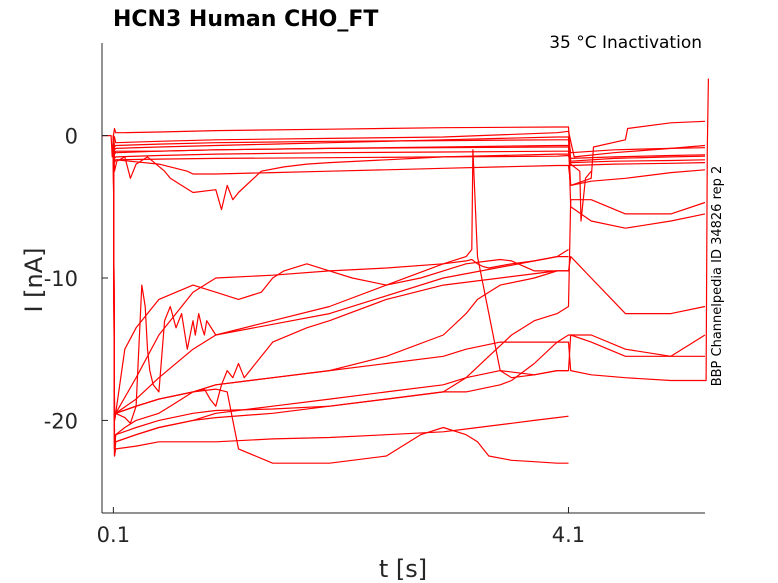 This screenshot has height=583, width=778. What do you see at coordinates (61, 421) in the screenshot?
I see `y-tick-label-3: -20` at bounding box center [61, 421].